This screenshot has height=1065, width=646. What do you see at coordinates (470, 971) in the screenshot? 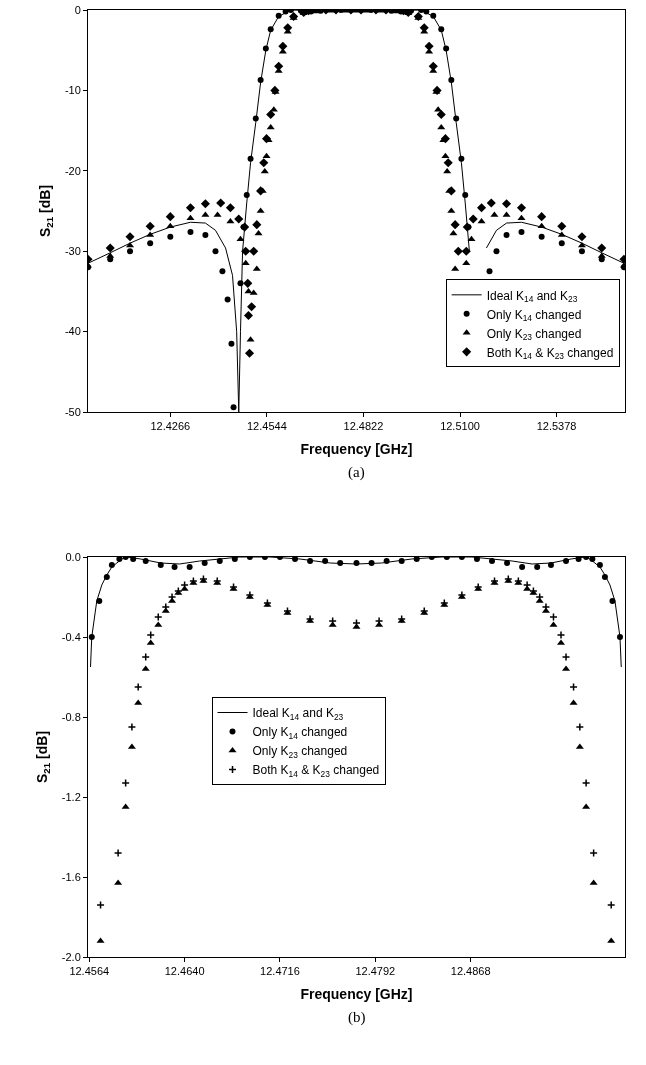
I see `x-tick-label: 12.4868` at bounding box center [470, 971].